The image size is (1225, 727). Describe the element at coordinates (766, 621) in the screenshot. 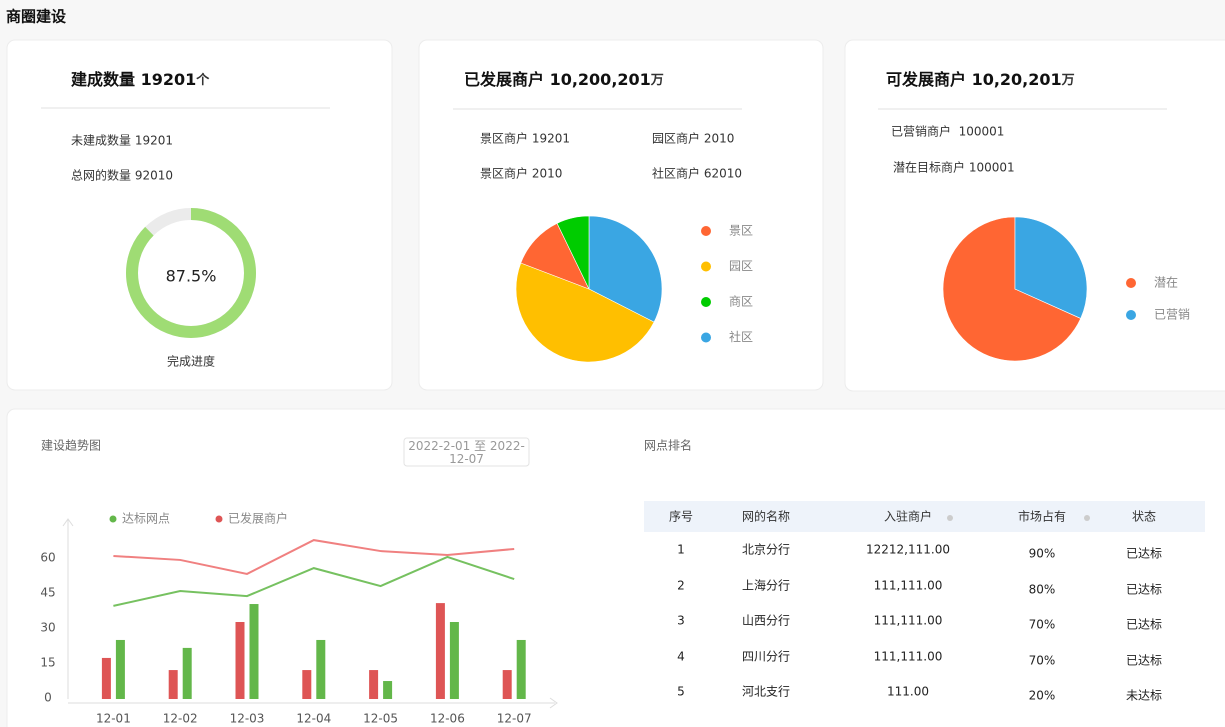

I see `table-cell: 山西分行` at that location.